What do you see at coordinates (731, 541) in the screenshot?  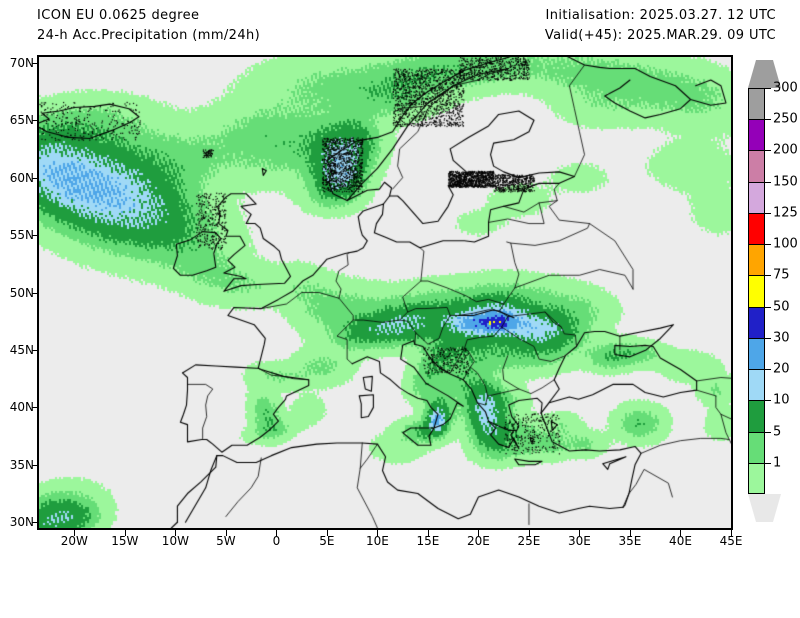 I see `x-tick-label-13: 45E` at bounding box center [731, 541].